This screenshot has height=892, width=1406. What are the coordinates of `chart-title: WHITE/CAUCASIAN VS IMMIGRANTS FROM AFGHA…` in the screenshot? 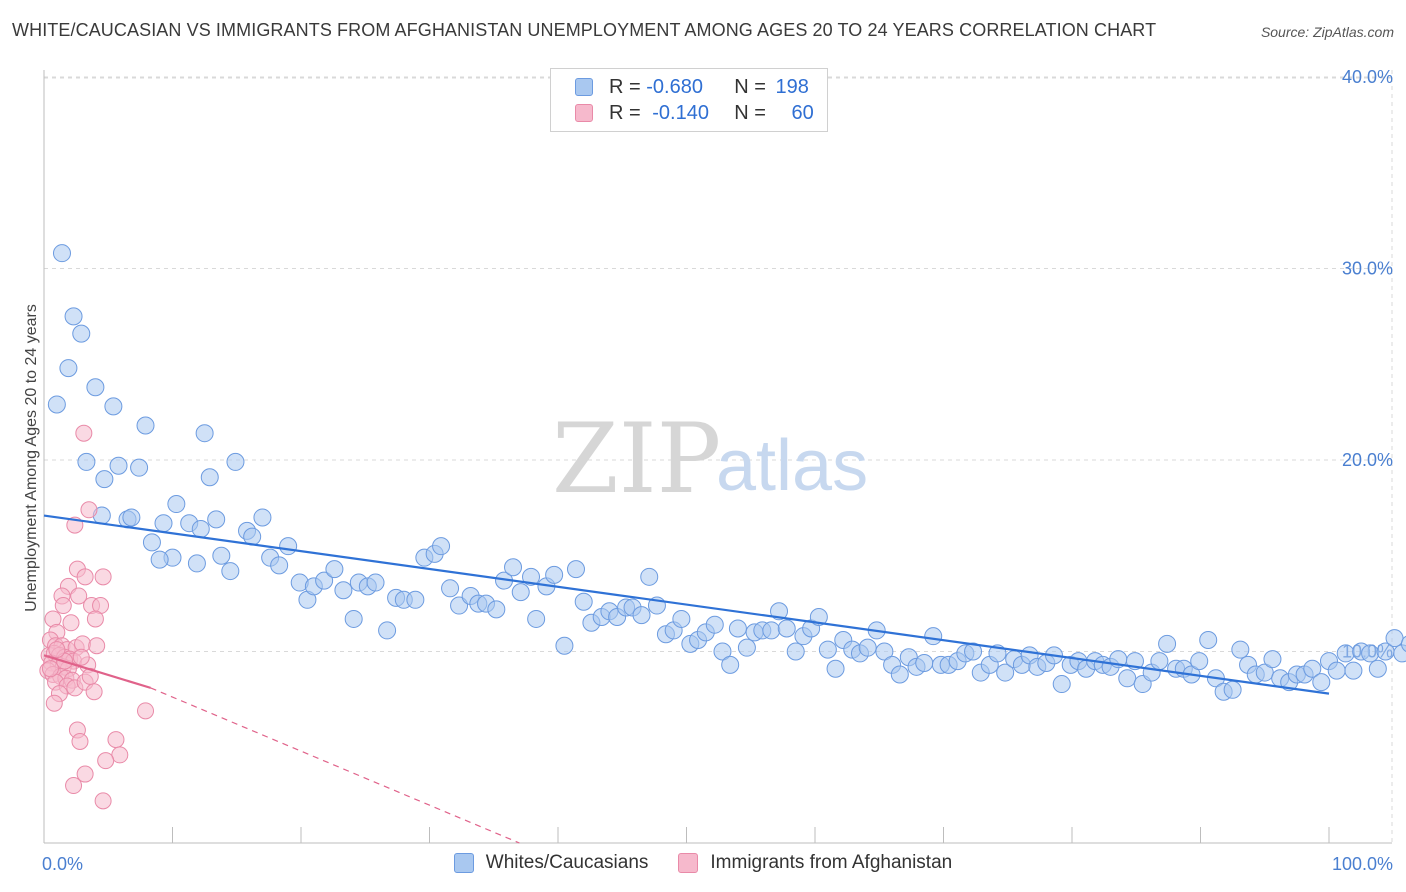 It's located at (584, 30).